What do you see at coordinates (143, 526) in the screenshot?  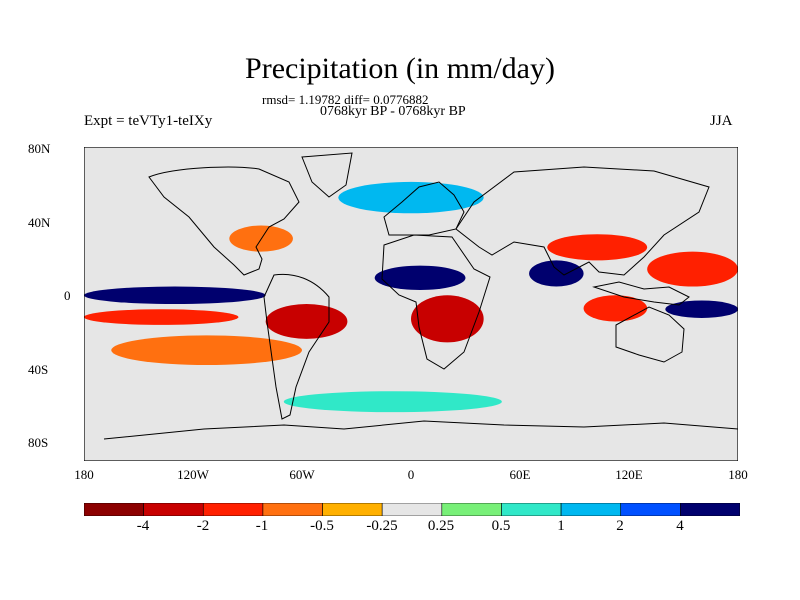 I see `colorbar-label: -4` at bounding box center [143, 526].